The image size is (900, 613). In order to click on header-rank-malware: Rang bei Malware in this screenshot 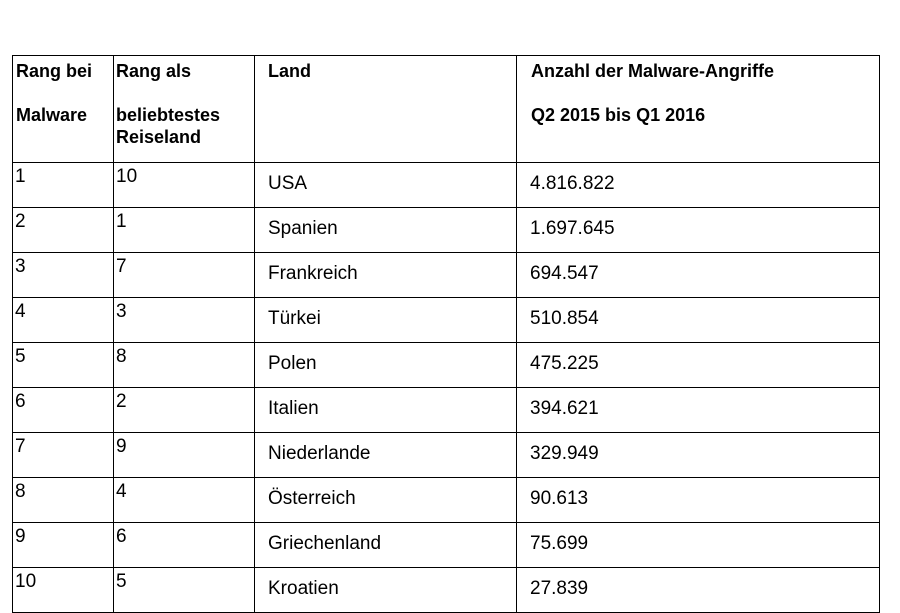, I will do `click(63, 109)`.